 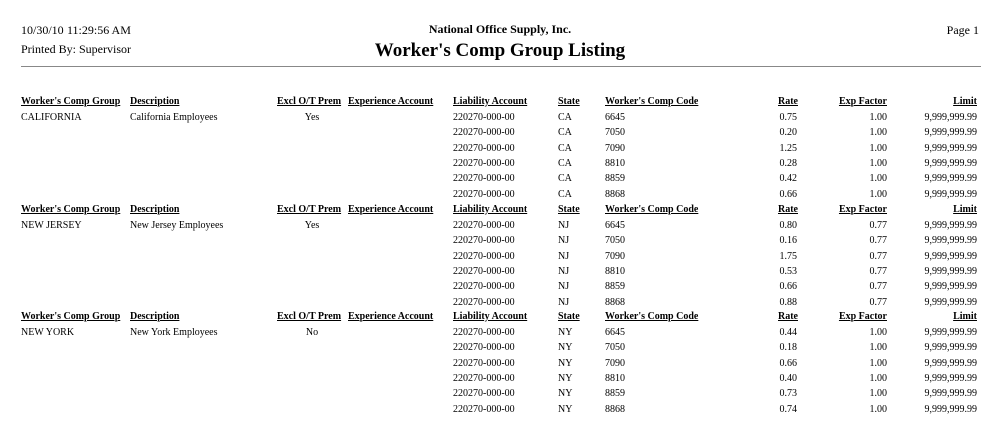 I want to click on col-header-experience: Experience Account, so click(x=391, y=209).